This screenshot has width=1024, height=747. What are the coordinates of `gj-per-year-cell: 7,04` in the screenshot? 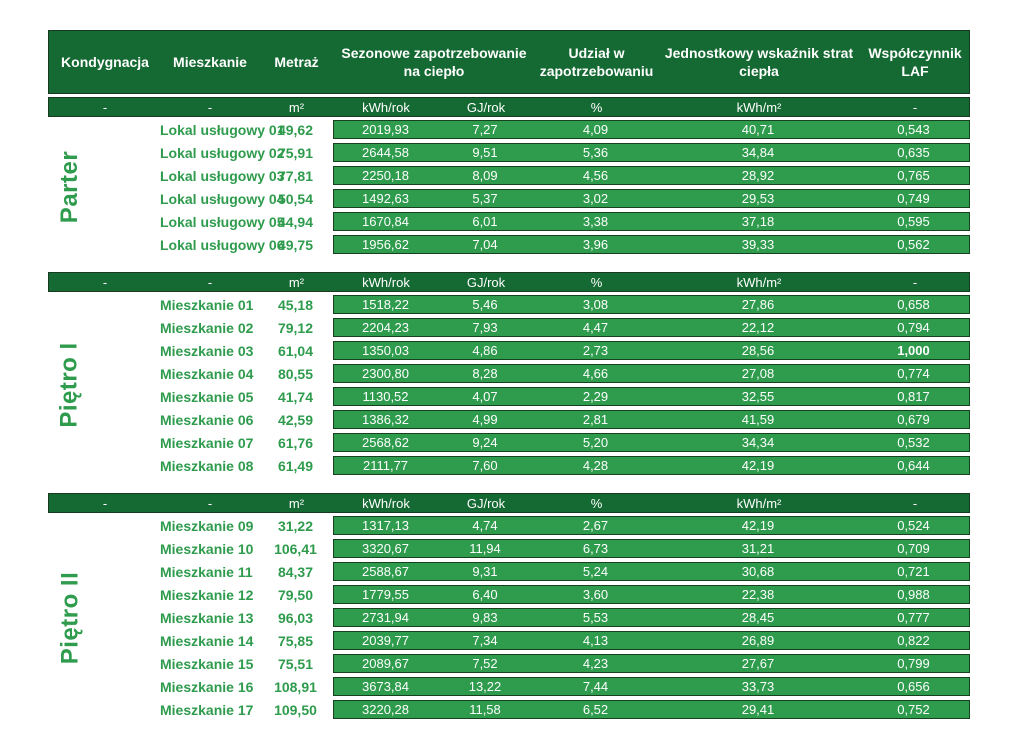 It's located at (485, 244).